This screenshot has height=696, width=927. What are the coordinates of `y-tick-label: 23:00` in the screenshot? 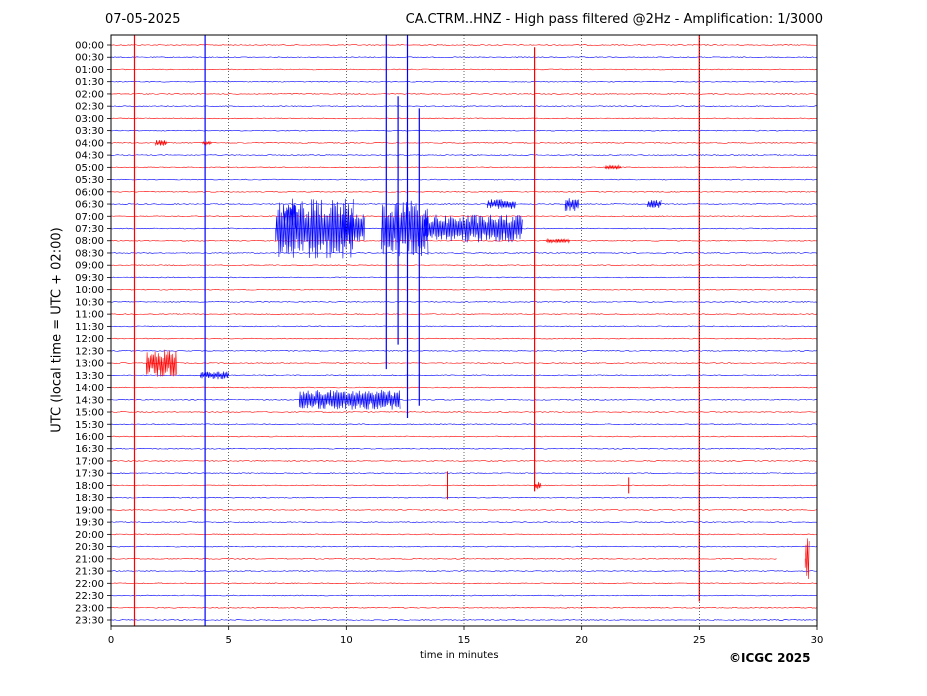 It's located at (89, 608).